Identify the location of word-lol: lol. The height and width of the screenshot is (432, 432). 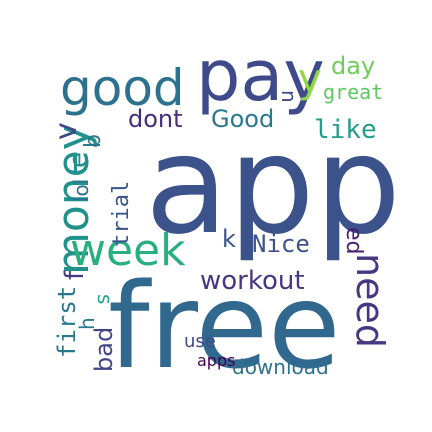
(81, 190).